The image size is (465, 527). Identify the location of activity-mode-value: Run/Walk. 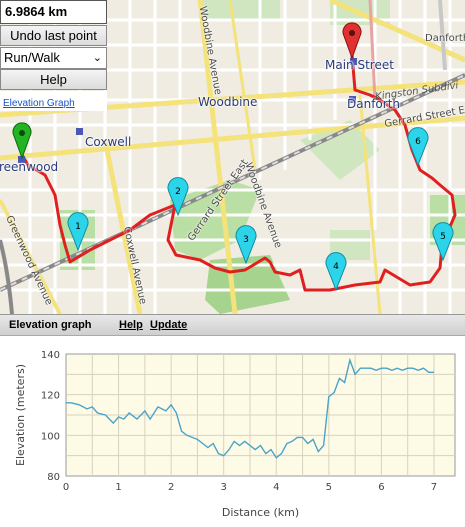
(32, 57).